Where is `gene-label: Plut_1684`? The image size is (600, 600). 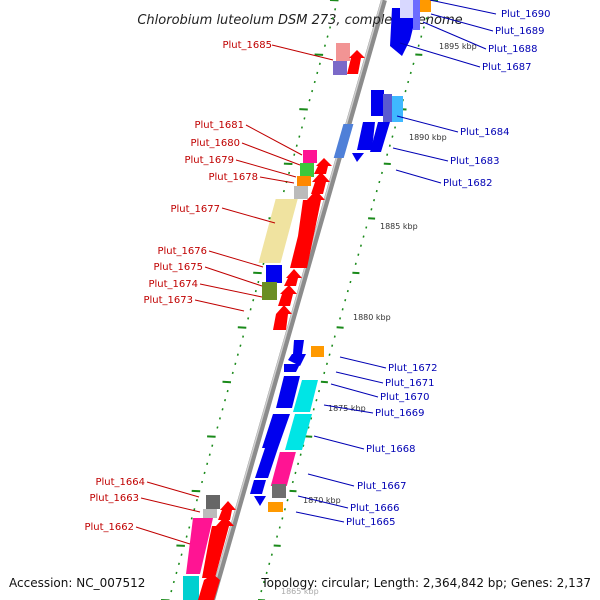 gene-label: Plut_1684 is located at coordinates (485, 132).